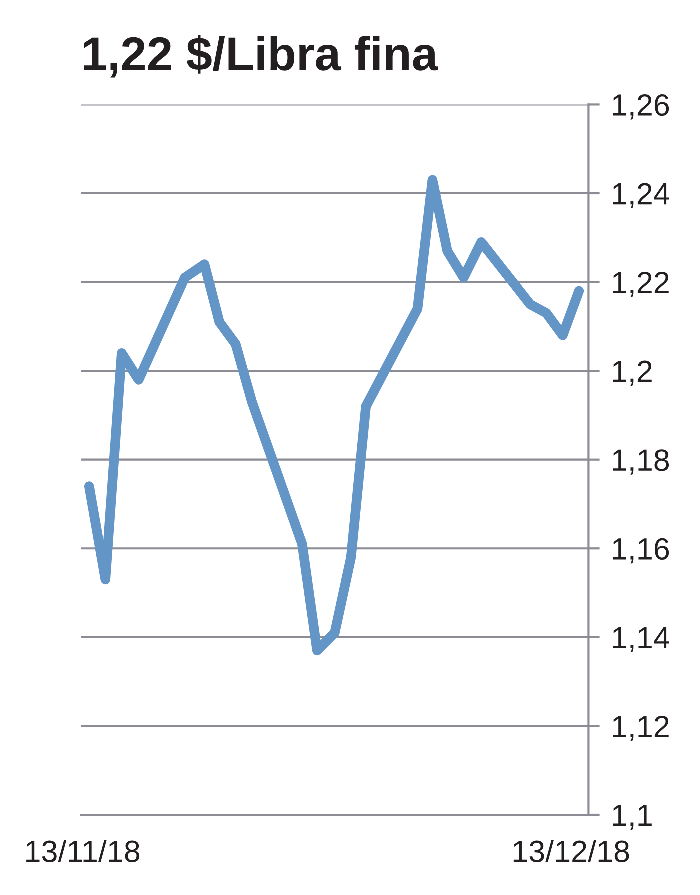 The image size is (700, 895). I want to click on chart-title: 1,22 $/Libra fina, so click(261, 56).